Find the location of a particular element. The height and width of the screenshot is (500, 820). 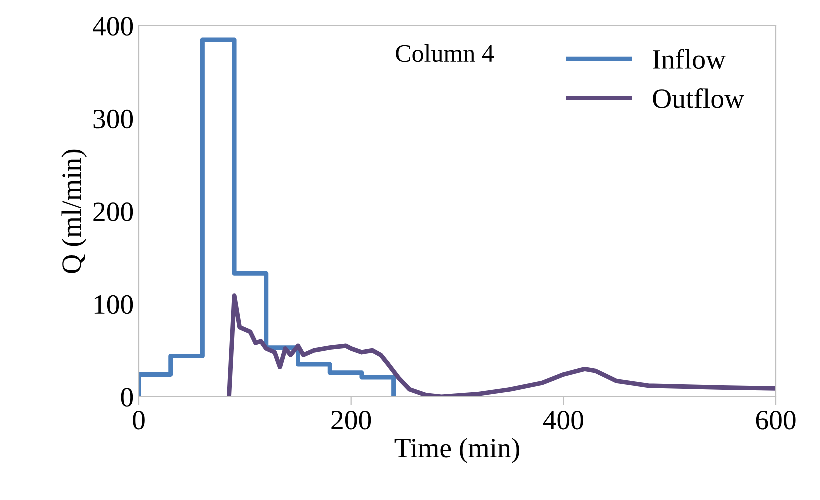

x-axis-title: Time (min) is located at coordinates (457, 451).